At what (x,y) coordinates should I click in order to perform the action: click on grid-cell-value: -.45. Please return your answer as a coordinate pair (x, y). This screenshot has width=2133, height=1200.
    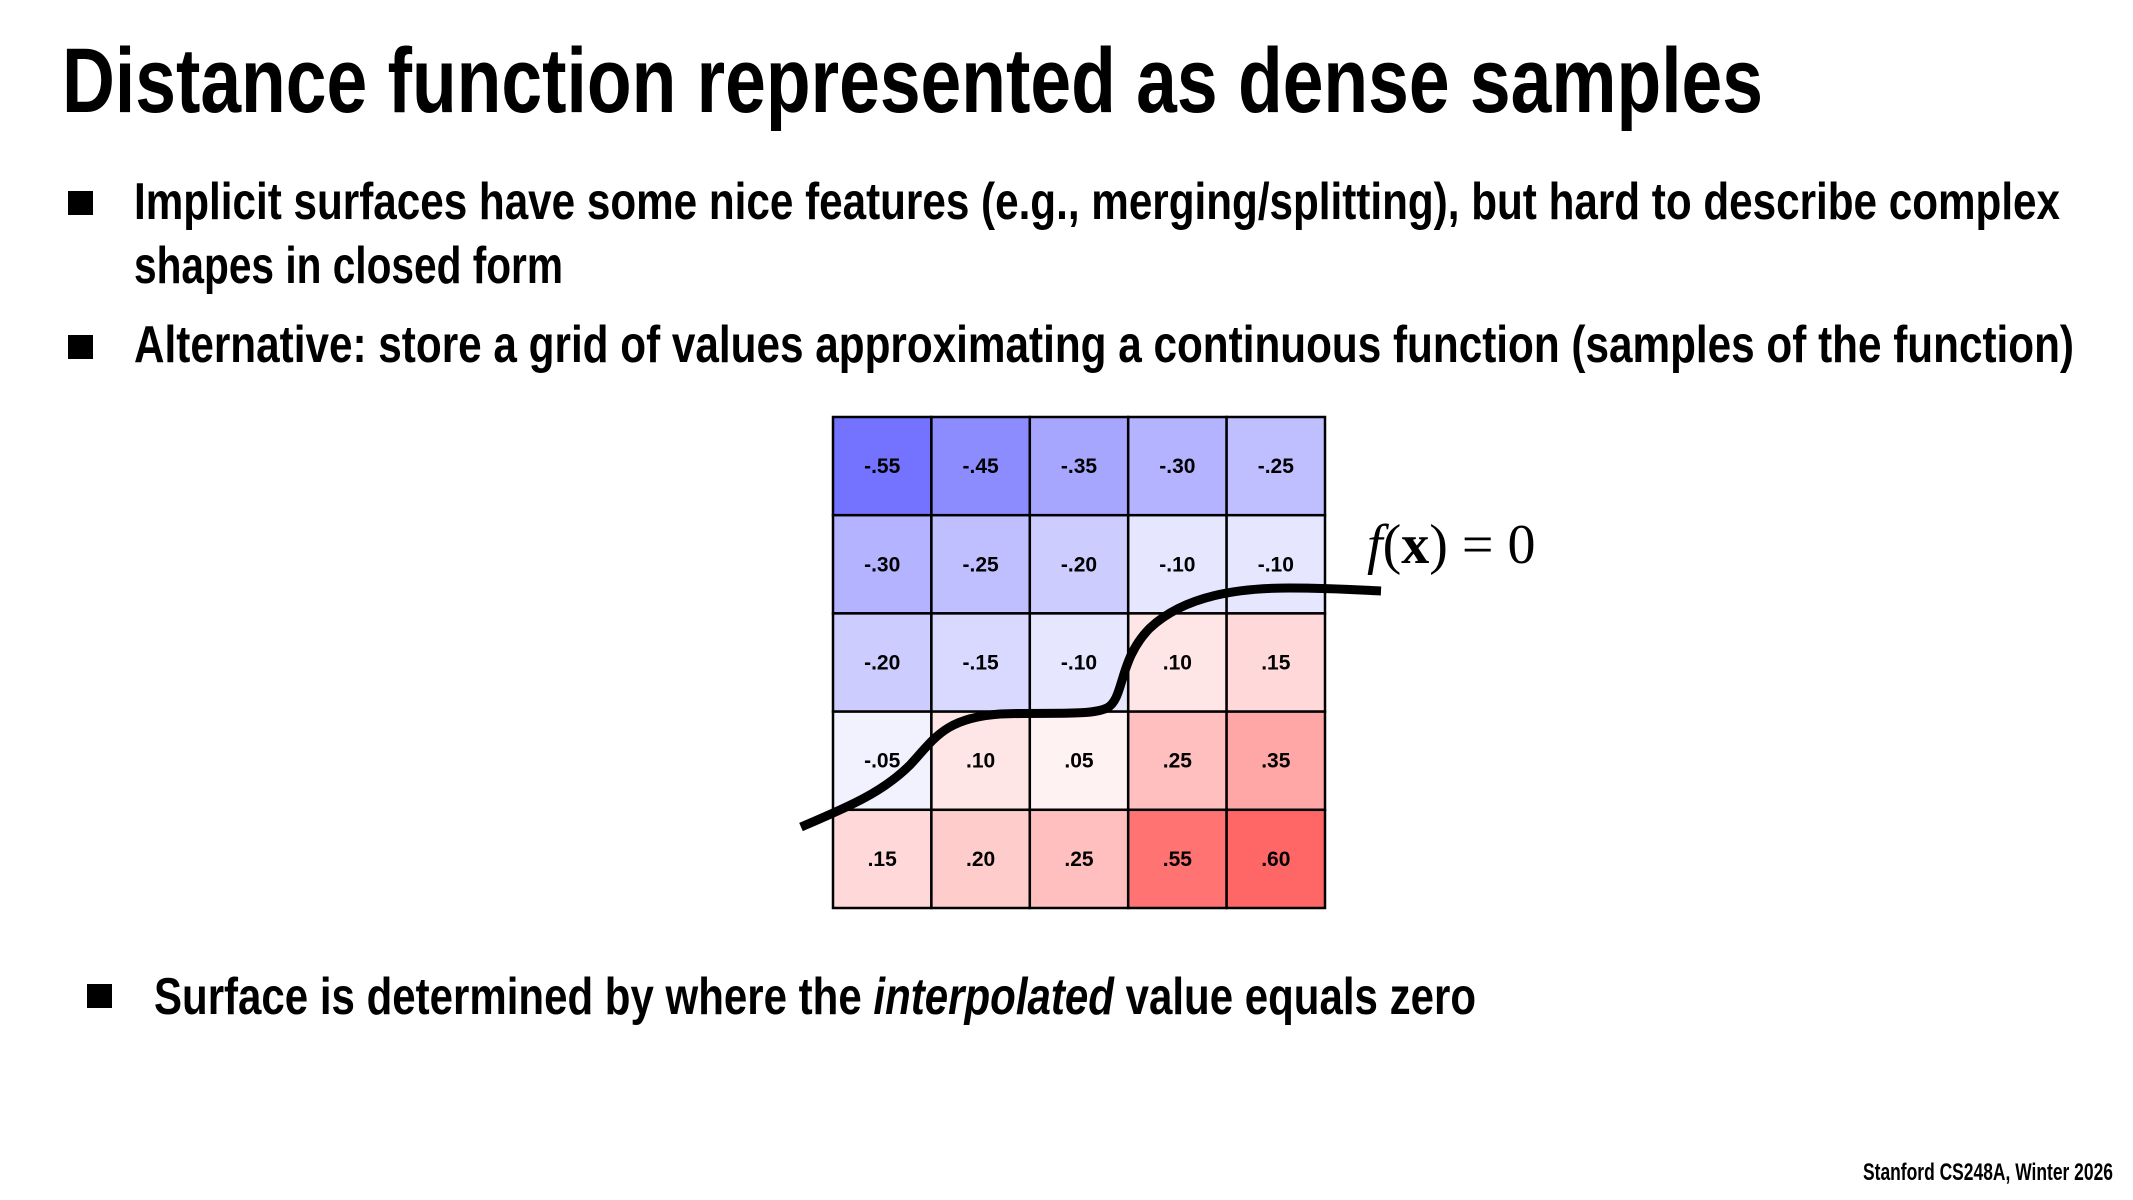
    Looking at the image, I should click on (981, 466).